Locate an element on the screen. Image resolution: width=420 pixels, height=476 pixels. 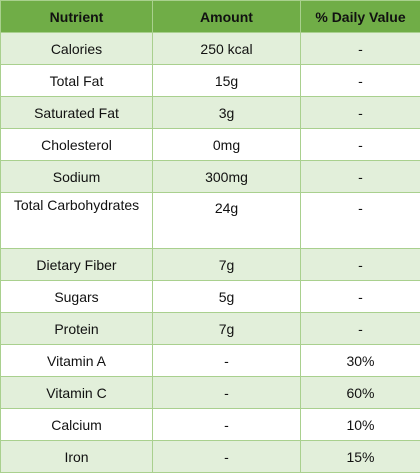
daily-value-cell: 60% is located at coordinates (360, 392).